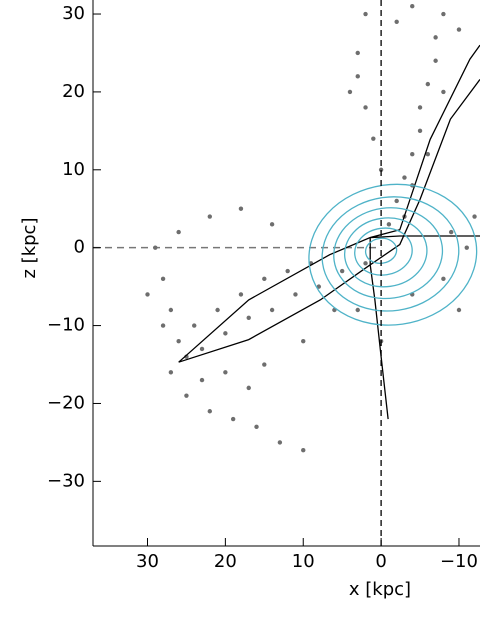  What do you see at coordinates (79, 247) in the screenshot?
I see `y-tick-label: 0` at bounding box center [79, 247].